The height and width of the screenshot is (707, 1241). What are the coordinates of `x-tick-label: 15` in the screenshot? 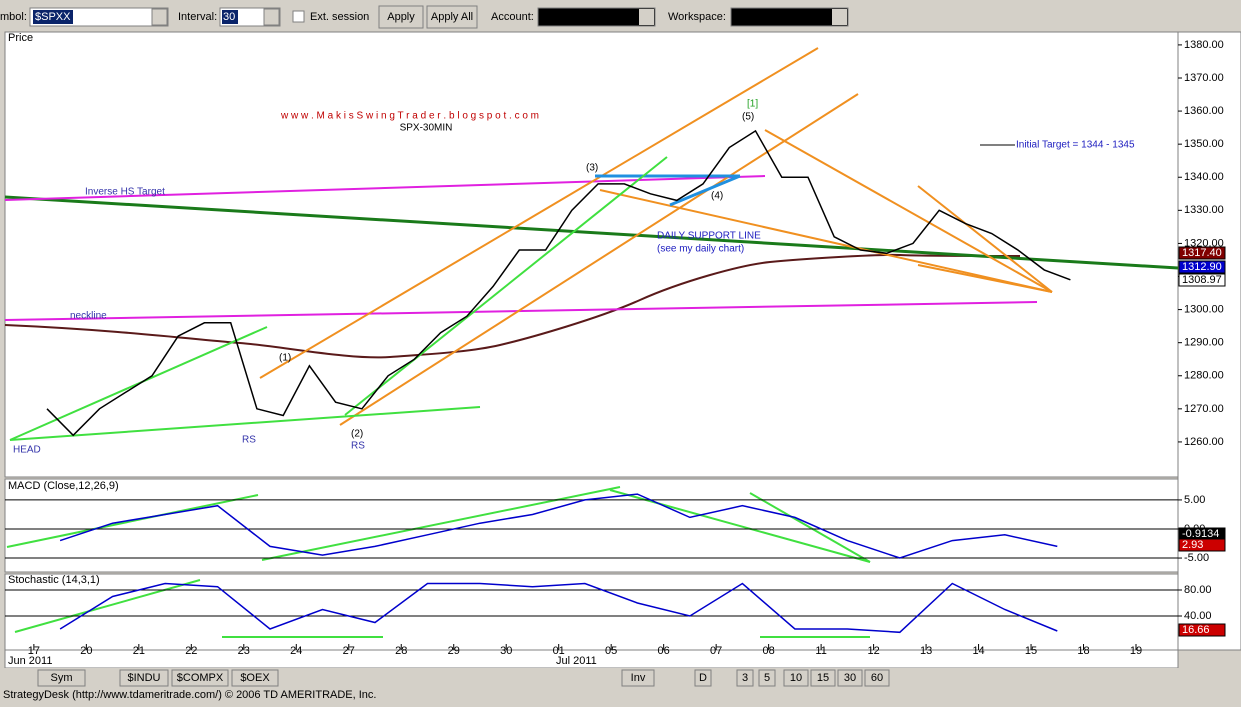 It's located at (1031, 651).